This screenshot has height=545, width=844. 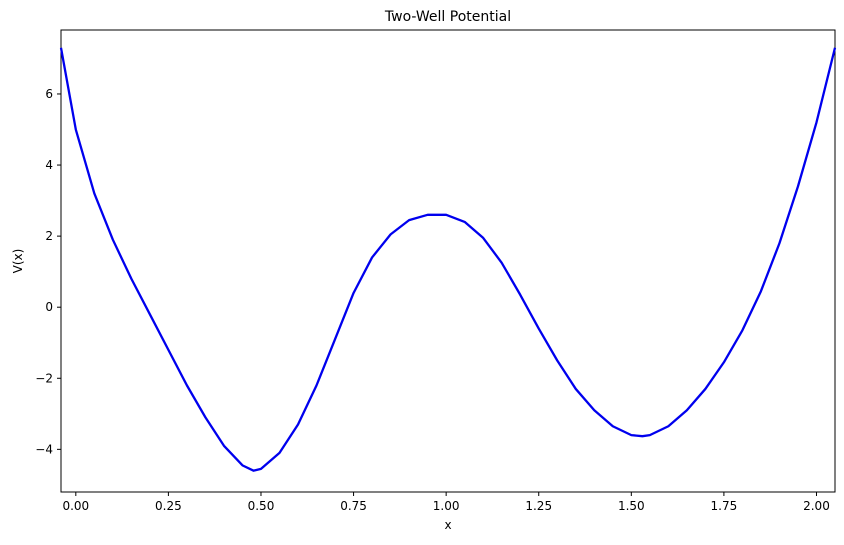 I want to click on y-tick-label: −4, so click(x=44, y=449).